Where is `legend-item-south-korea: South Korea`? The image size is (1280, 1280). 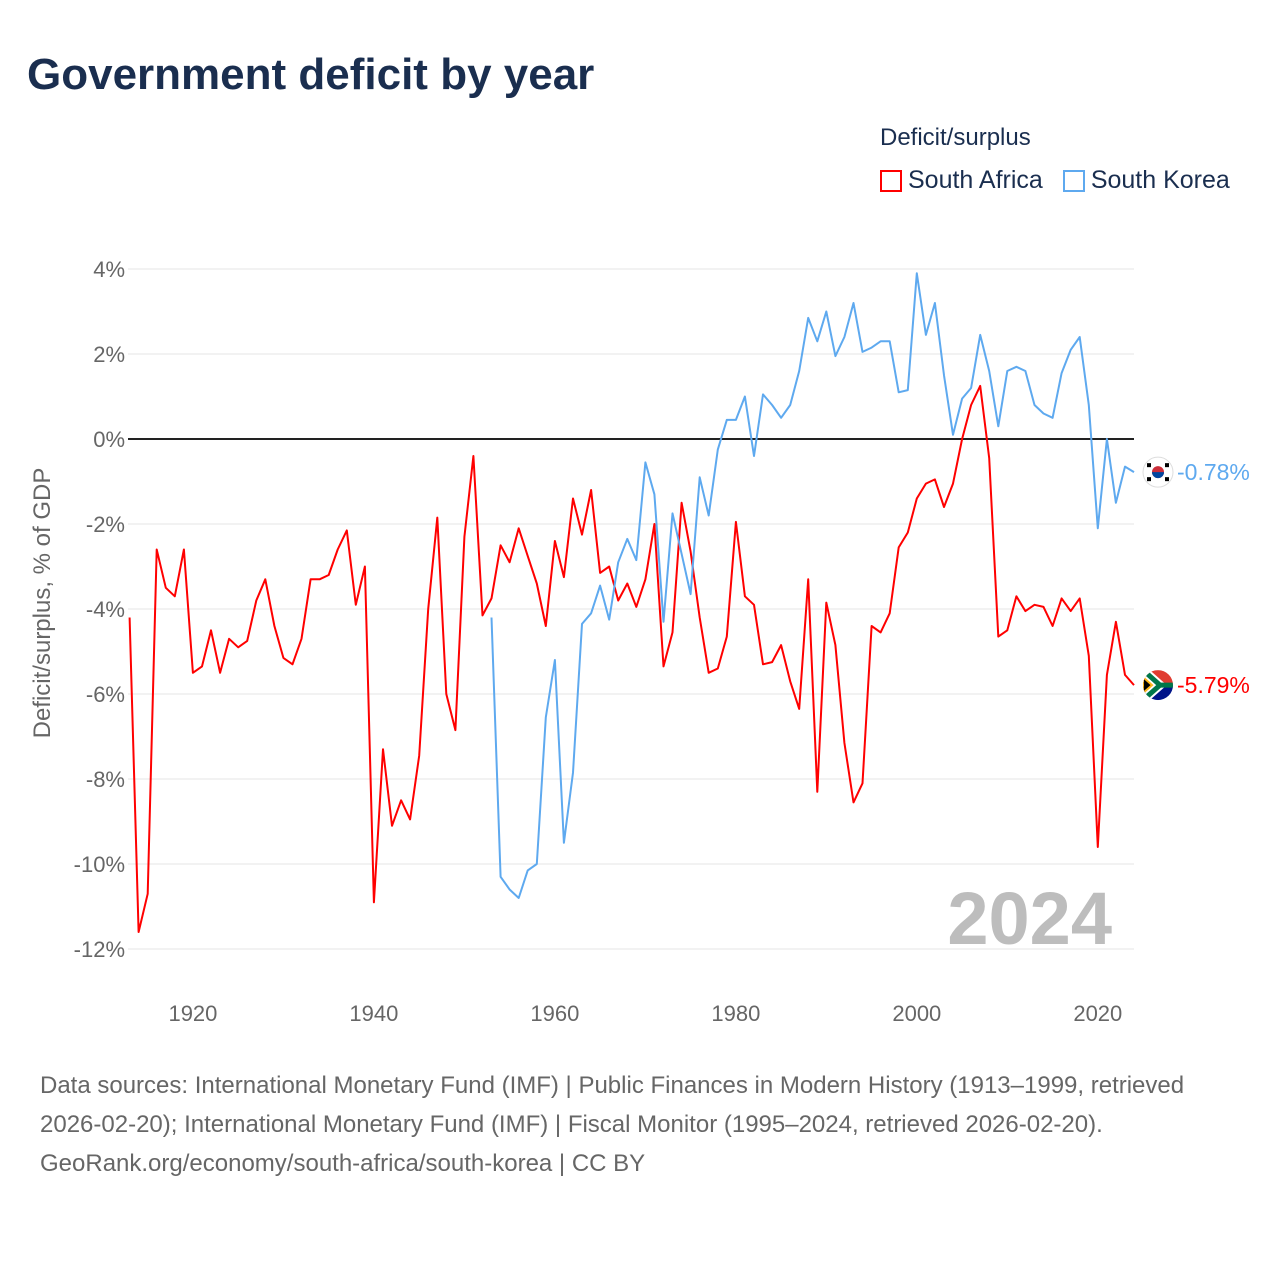
legend-item-south-korea: South Korea is located at coordinates (1146, 180).